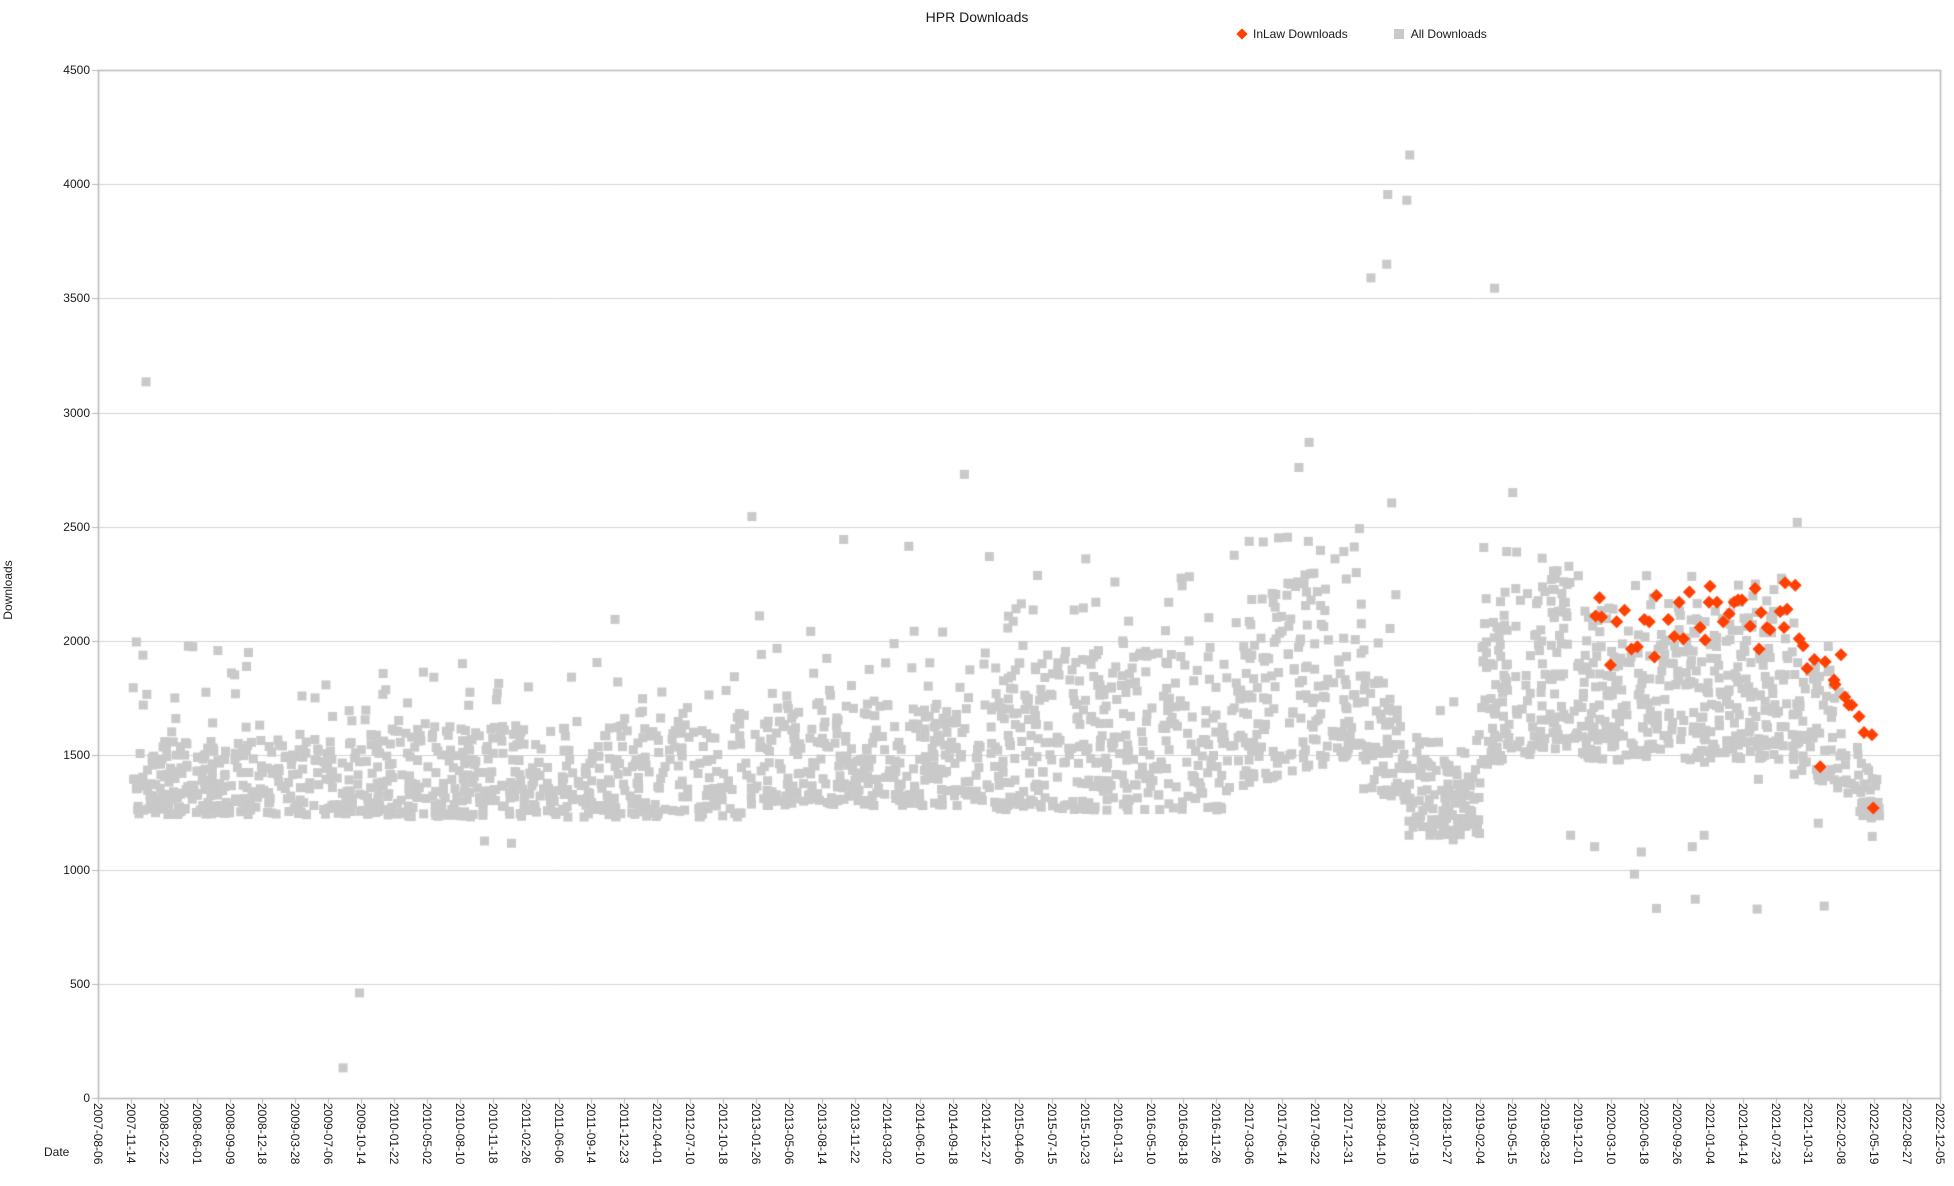  Describe the element at coordinates (1051, 1134) in the screenshot. I see `x-tick-label: 2015-07-15` at that location.